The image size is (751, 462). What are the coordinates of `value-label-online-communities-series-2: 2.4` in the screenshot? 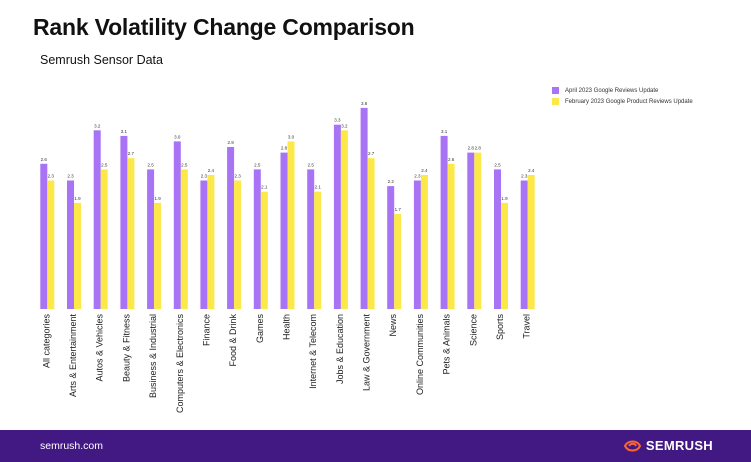 It's located at (424, 170).